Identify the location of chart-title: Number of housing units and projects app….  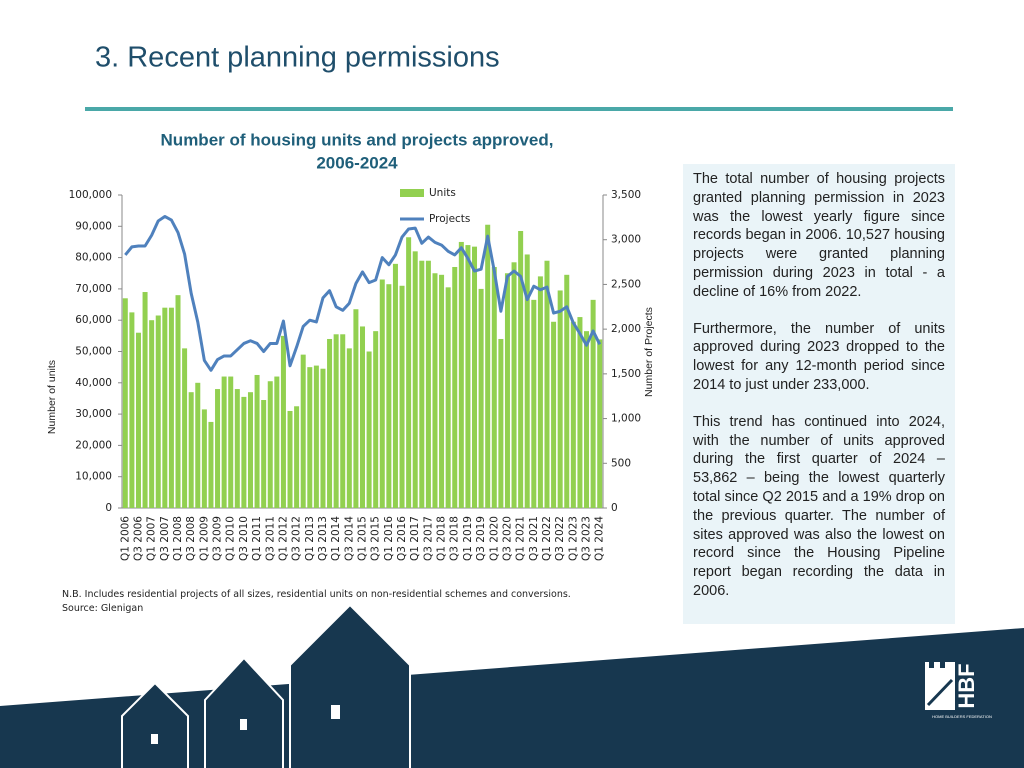
(357, 139).